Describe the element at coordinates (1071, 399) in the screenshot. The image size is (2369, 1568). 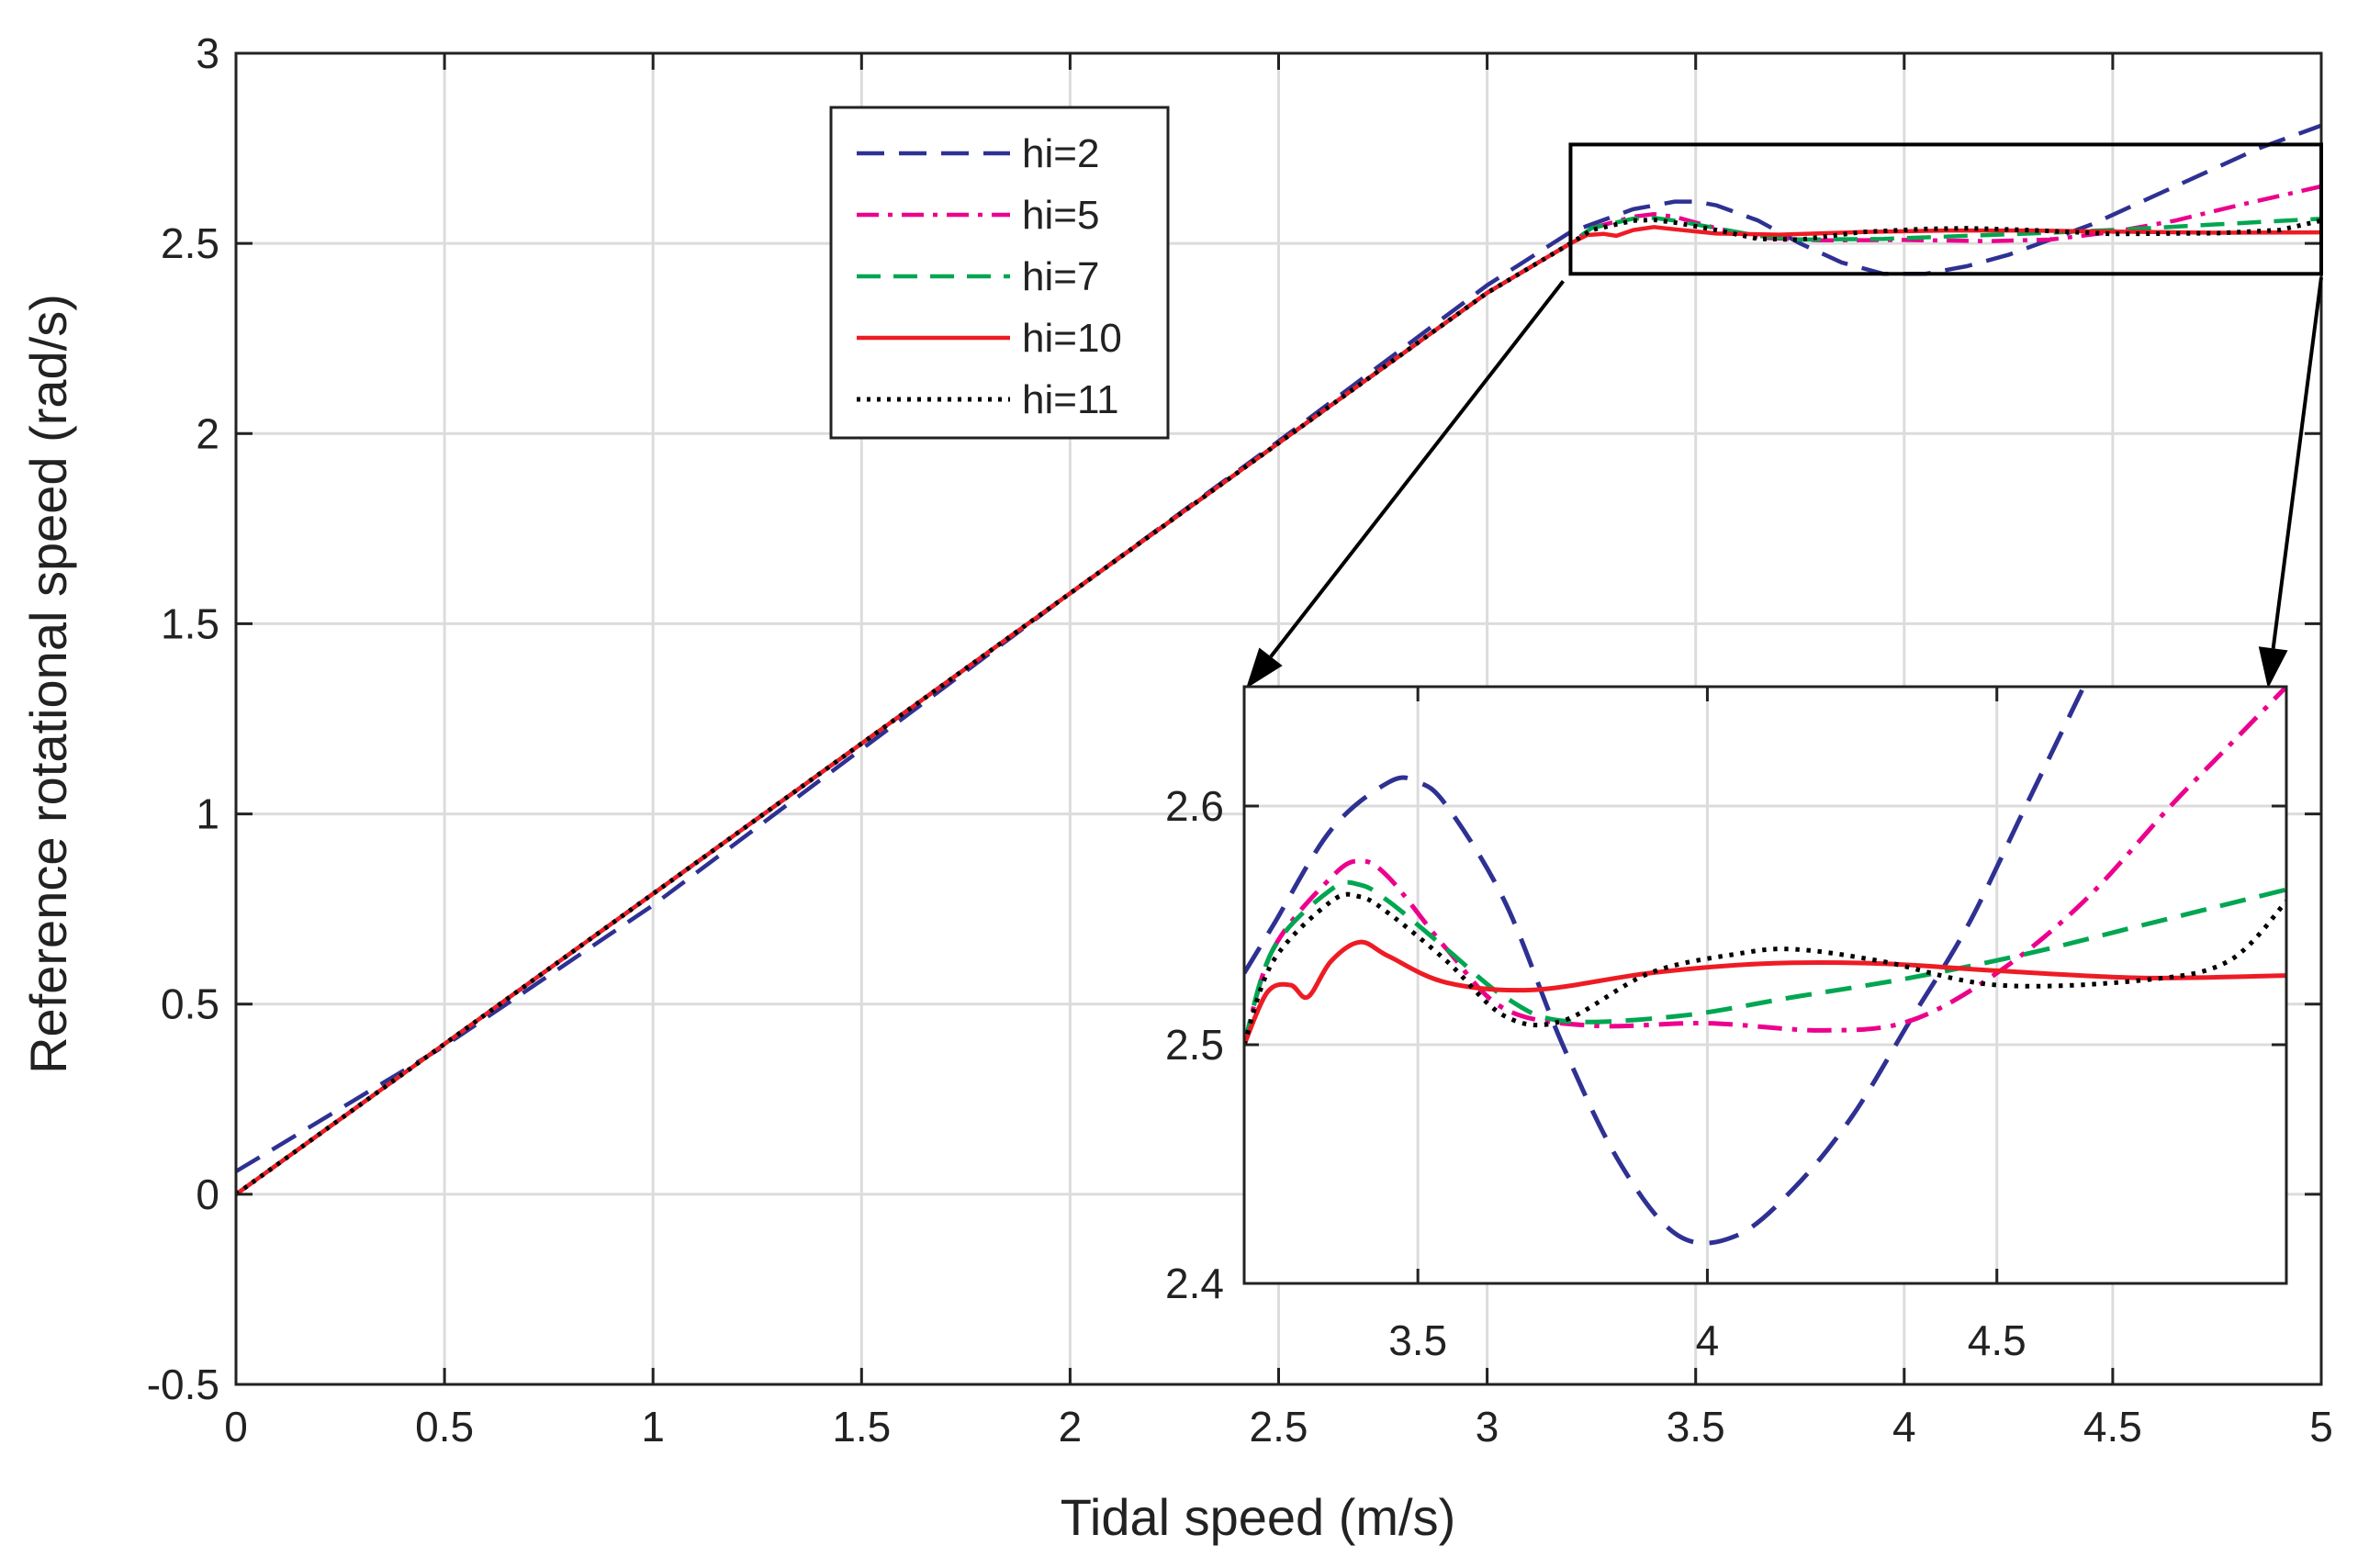
I see `legend-label: hi=11` at that location.